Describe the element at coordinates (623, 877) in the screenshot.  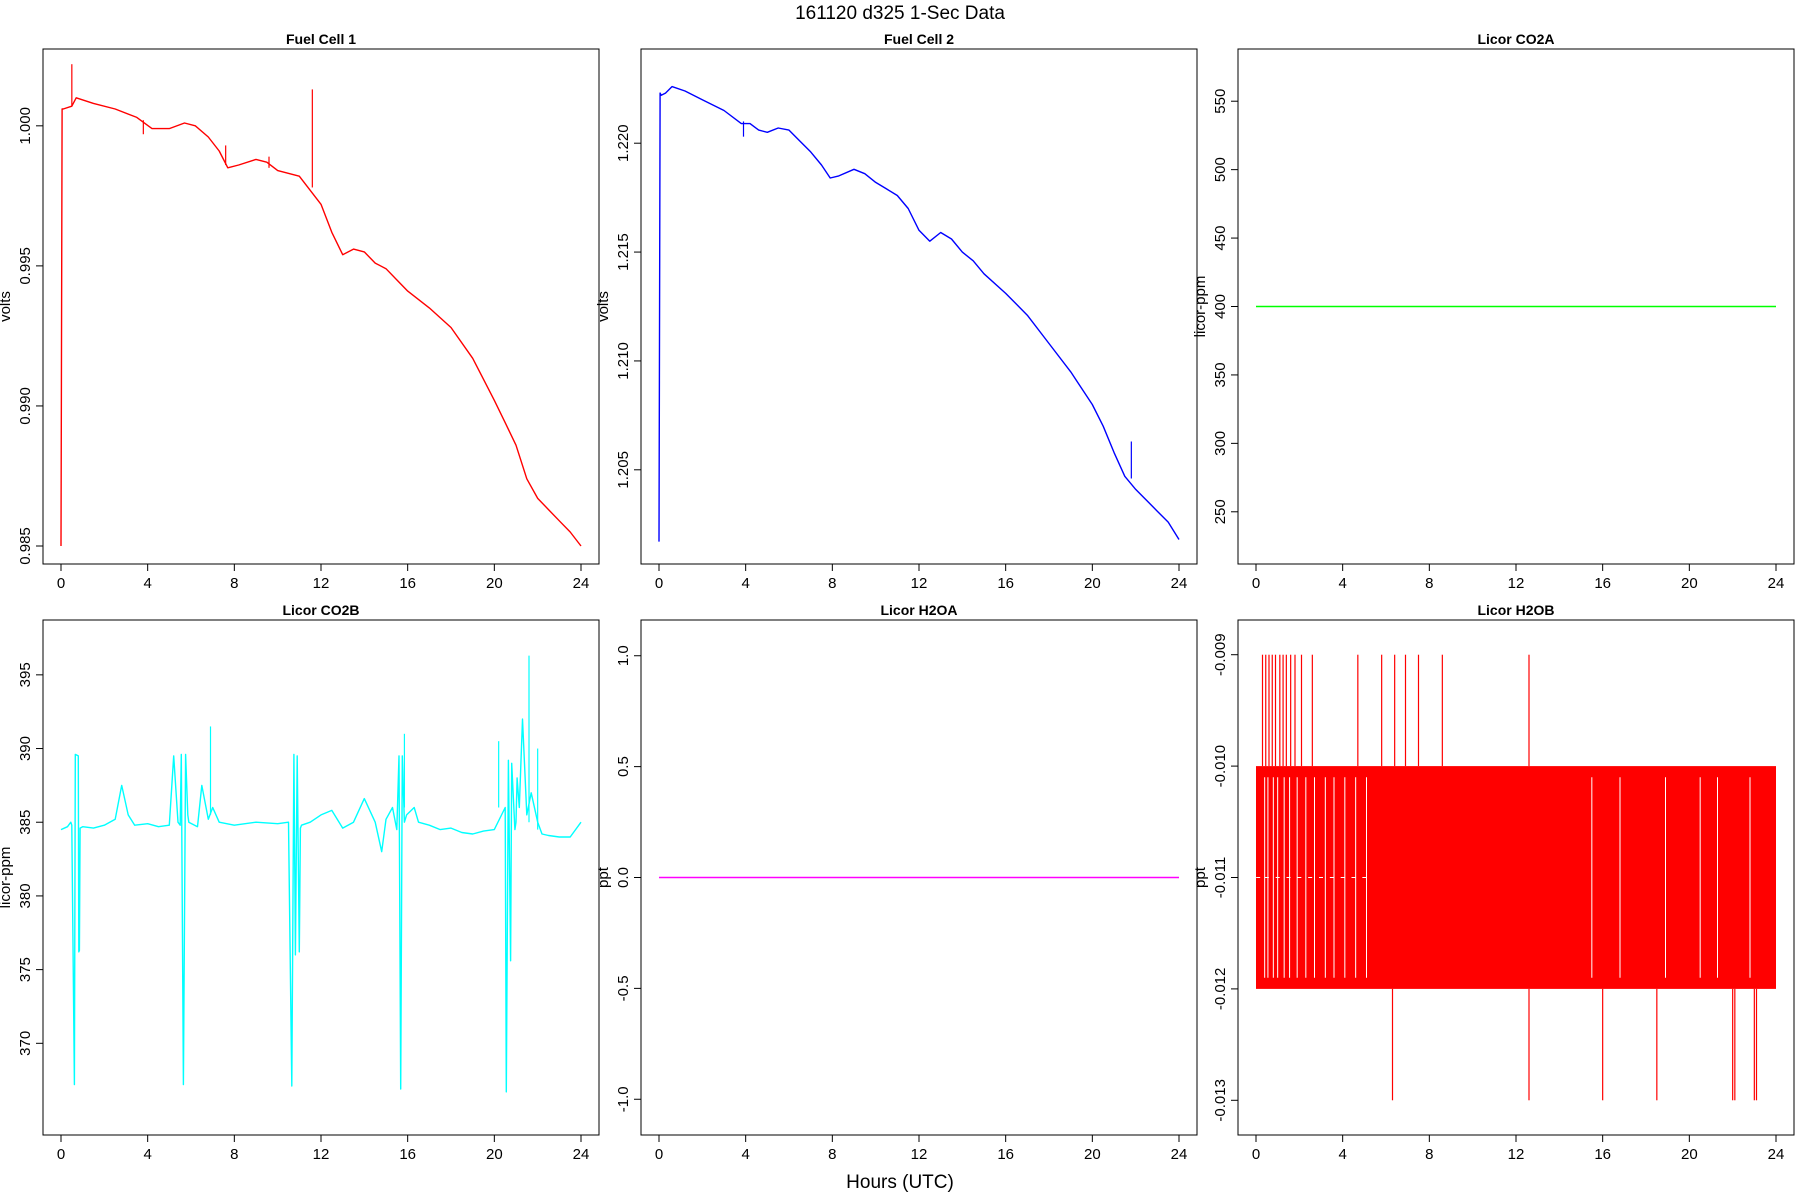
I see `y-tick-label: 0.0` at that location.